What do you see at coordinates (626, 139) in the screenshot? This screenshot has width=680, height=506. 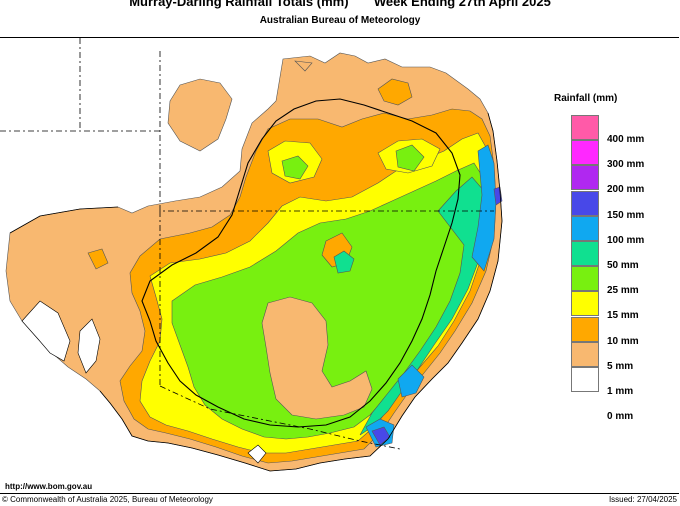 I see `legend-label: 400 mm` at bounding box center [626, 139].